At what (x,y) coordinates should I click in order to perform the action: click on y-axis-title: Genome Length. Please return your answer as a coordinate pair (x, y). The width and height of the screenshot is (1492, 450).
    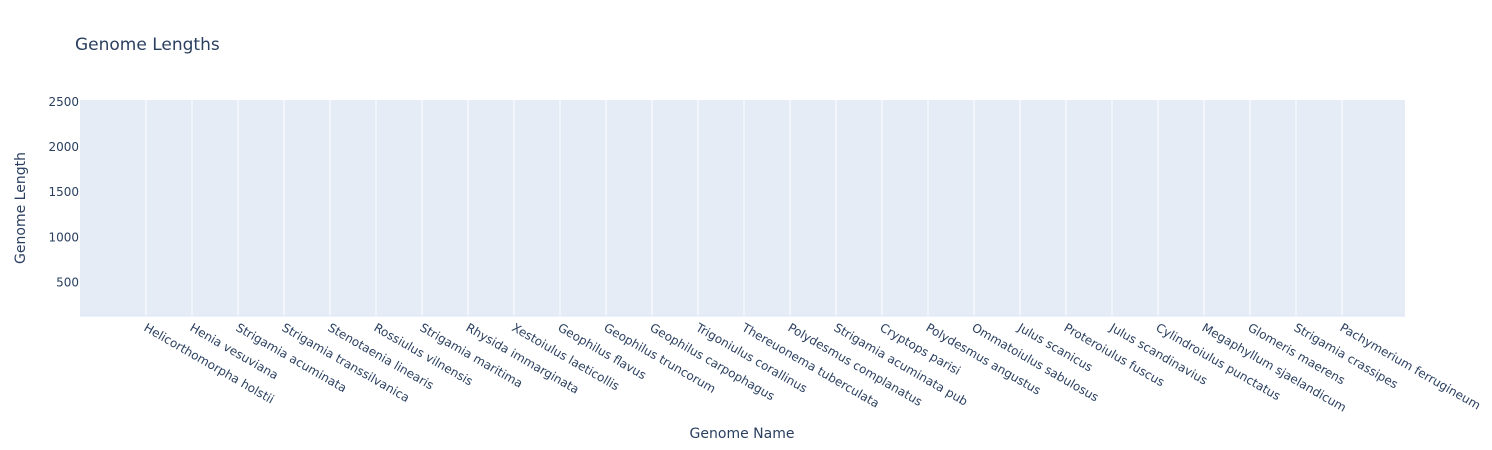
    Looking at the image, I should click on (21, 208).